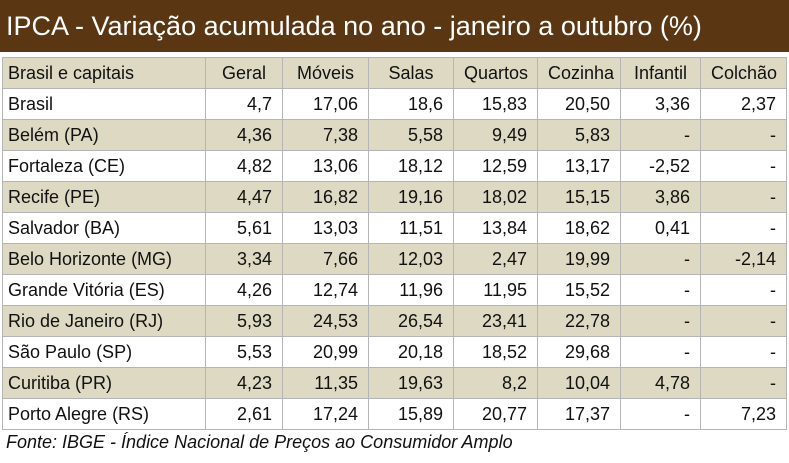 The width and height of the screenshot is (789, 463). Describe the element at coordinates (104, 352) in the screenshot. I see `row-label: São Paulo (SP)` at that location.